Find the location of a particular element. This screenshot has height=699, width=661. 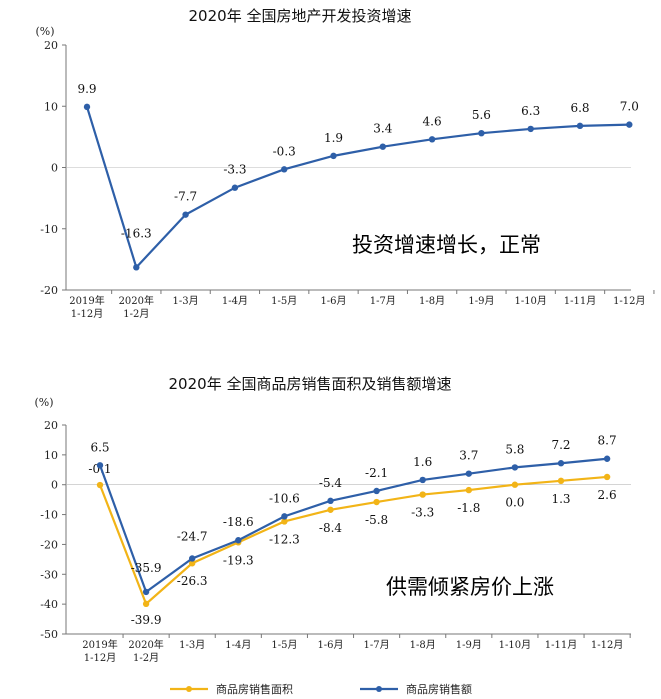

data-label: -12.3 is located at coordinates (284, 539).